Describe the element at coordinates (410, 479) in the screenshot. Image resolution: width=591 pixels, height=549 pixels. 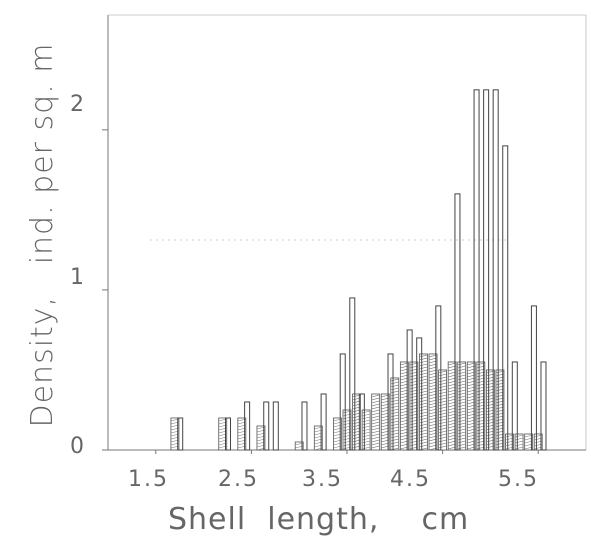
I see `x-tick-4-5: 4.5` at that location.